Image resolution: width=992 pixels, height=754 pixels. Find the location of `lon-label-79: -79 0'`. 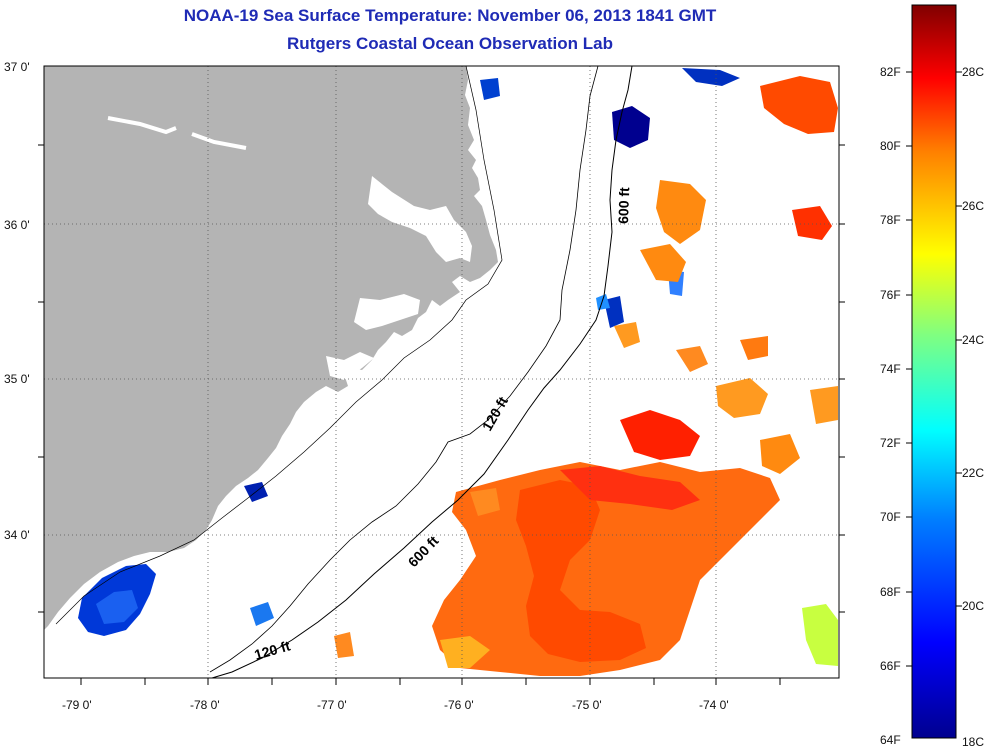

lon-label-79: -79 0' is located at coordinates (77, 705).